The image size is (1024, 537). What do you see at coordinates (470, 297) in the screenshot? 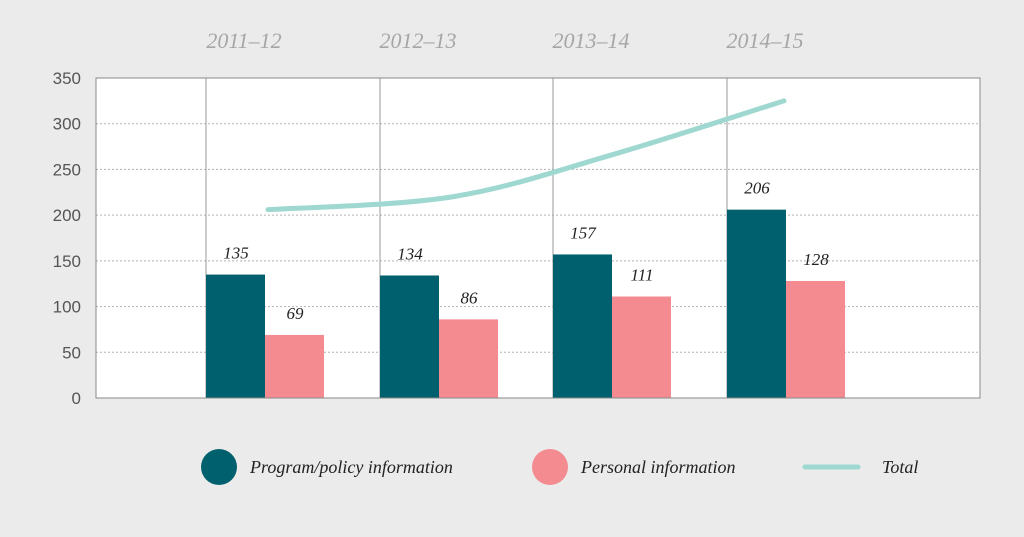
I see `data-label: 86` at bounding box center [470, 297].